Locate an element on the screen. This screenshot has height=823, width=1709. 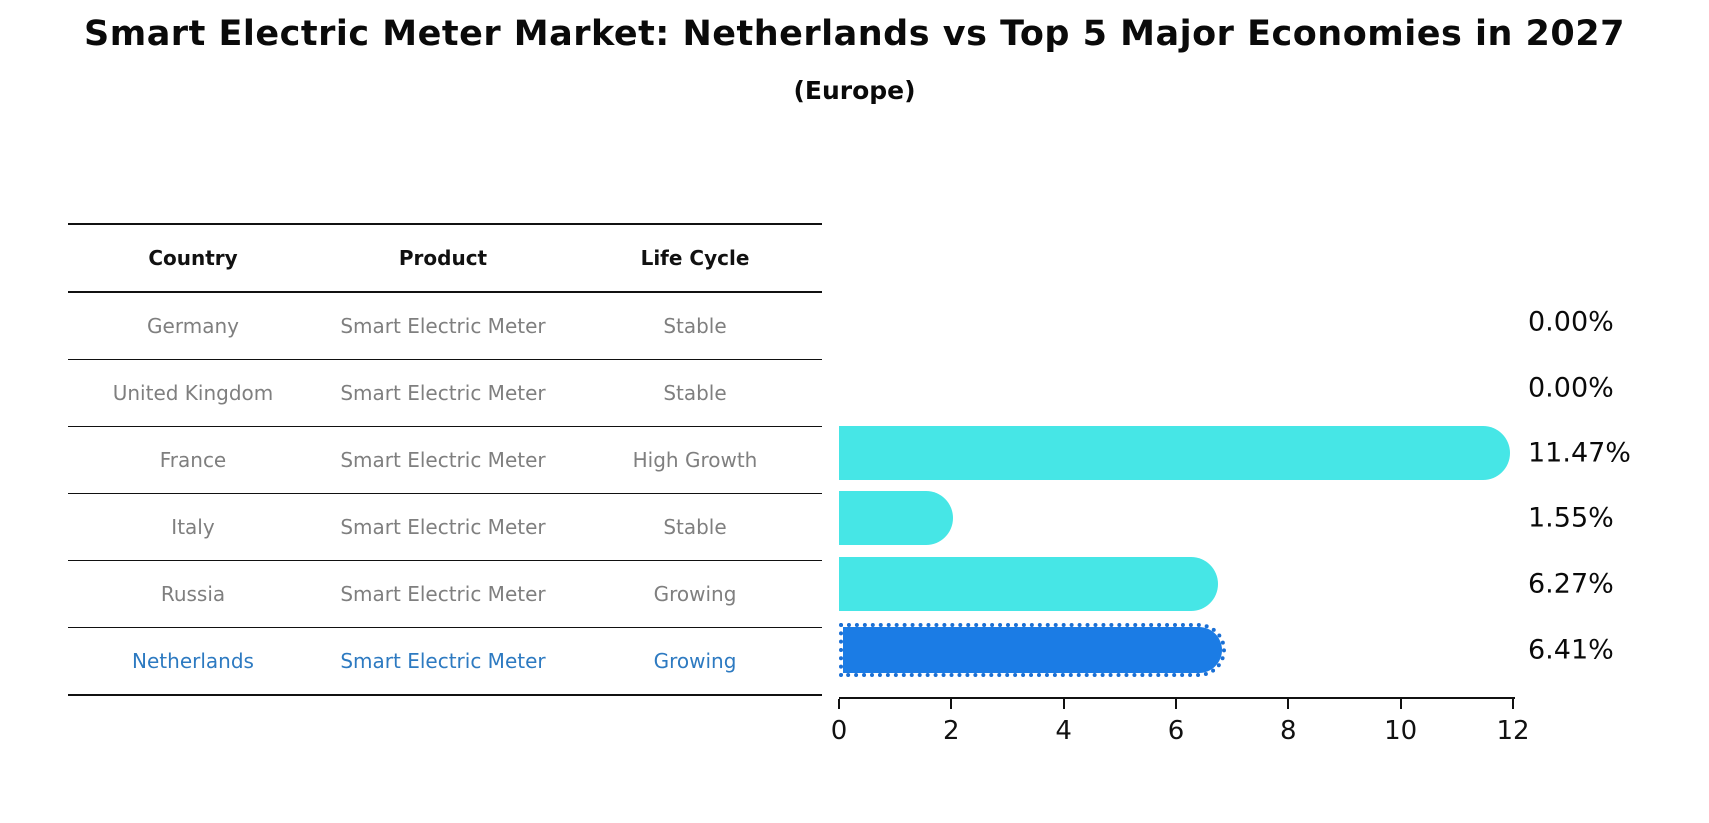
x-tick-label-8: 8 is located at coordinates (1288, 731).